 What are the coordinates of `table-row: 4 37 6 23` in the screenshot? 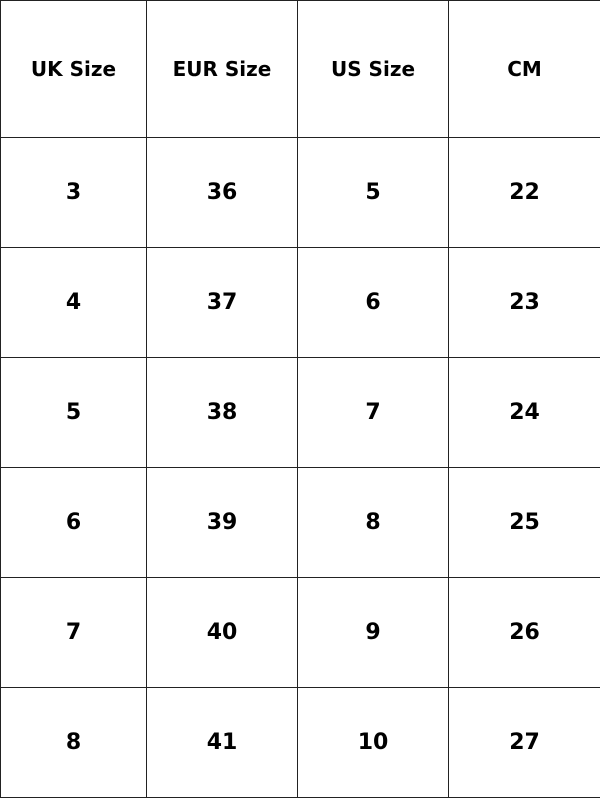 It's located at (300, 302).